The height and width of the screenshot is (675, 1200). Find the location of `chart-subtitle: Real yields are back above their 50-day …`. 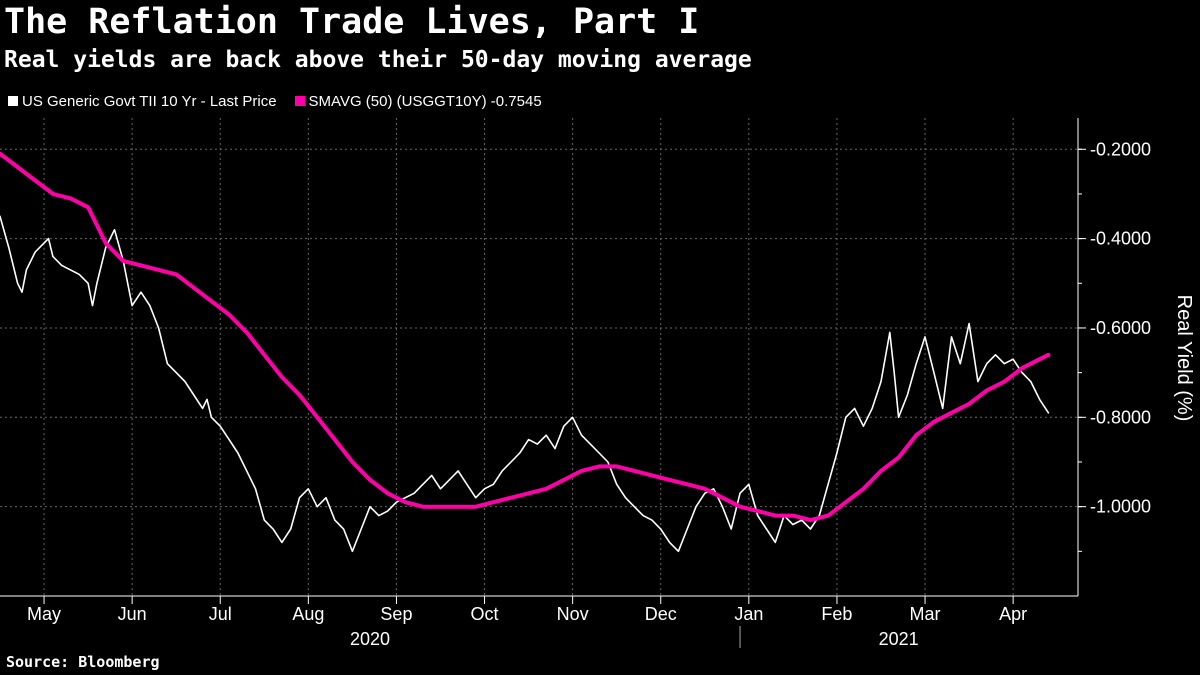

chart-subtitle: Real yields are back above their 50-day … is located at coordinates (378, 60).